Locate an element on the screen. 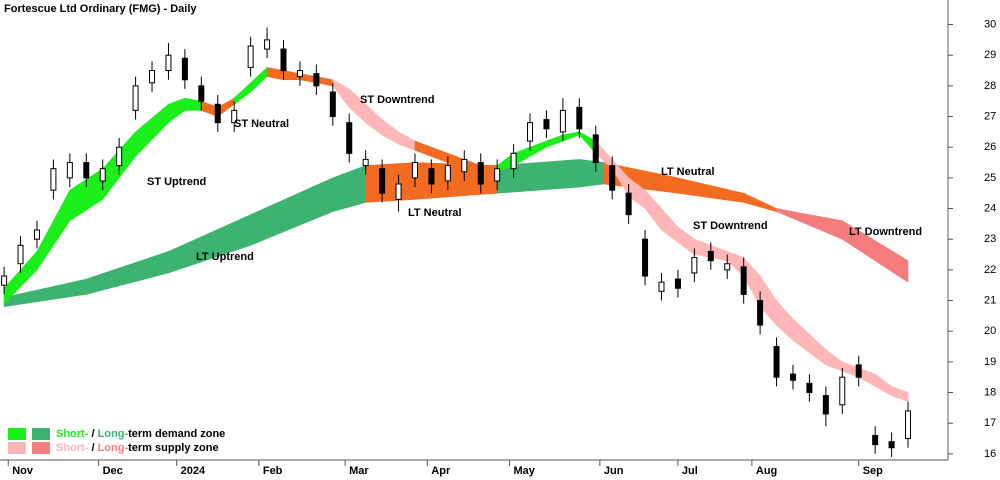 Image resolution: width=1000 pixels, height=480 pixels. x-tick-label: Nov is located at coordinates (23, 471).